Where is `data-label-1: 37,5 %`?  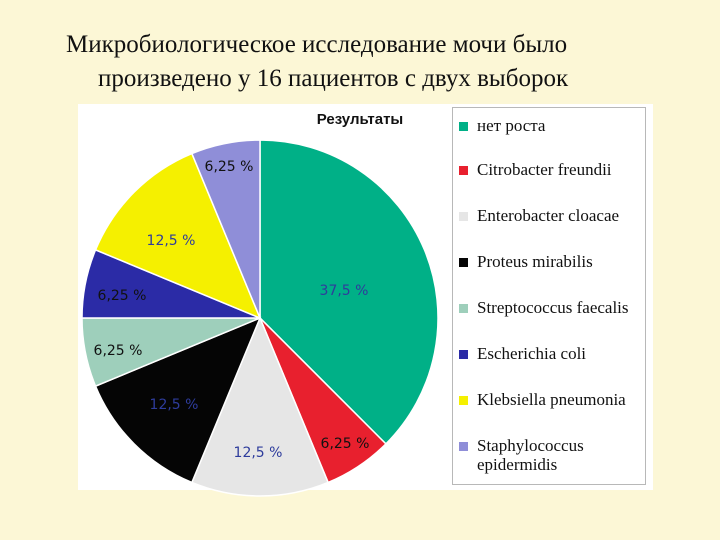
data-label-1: 37,5 % is located at coordinates (344, 291).